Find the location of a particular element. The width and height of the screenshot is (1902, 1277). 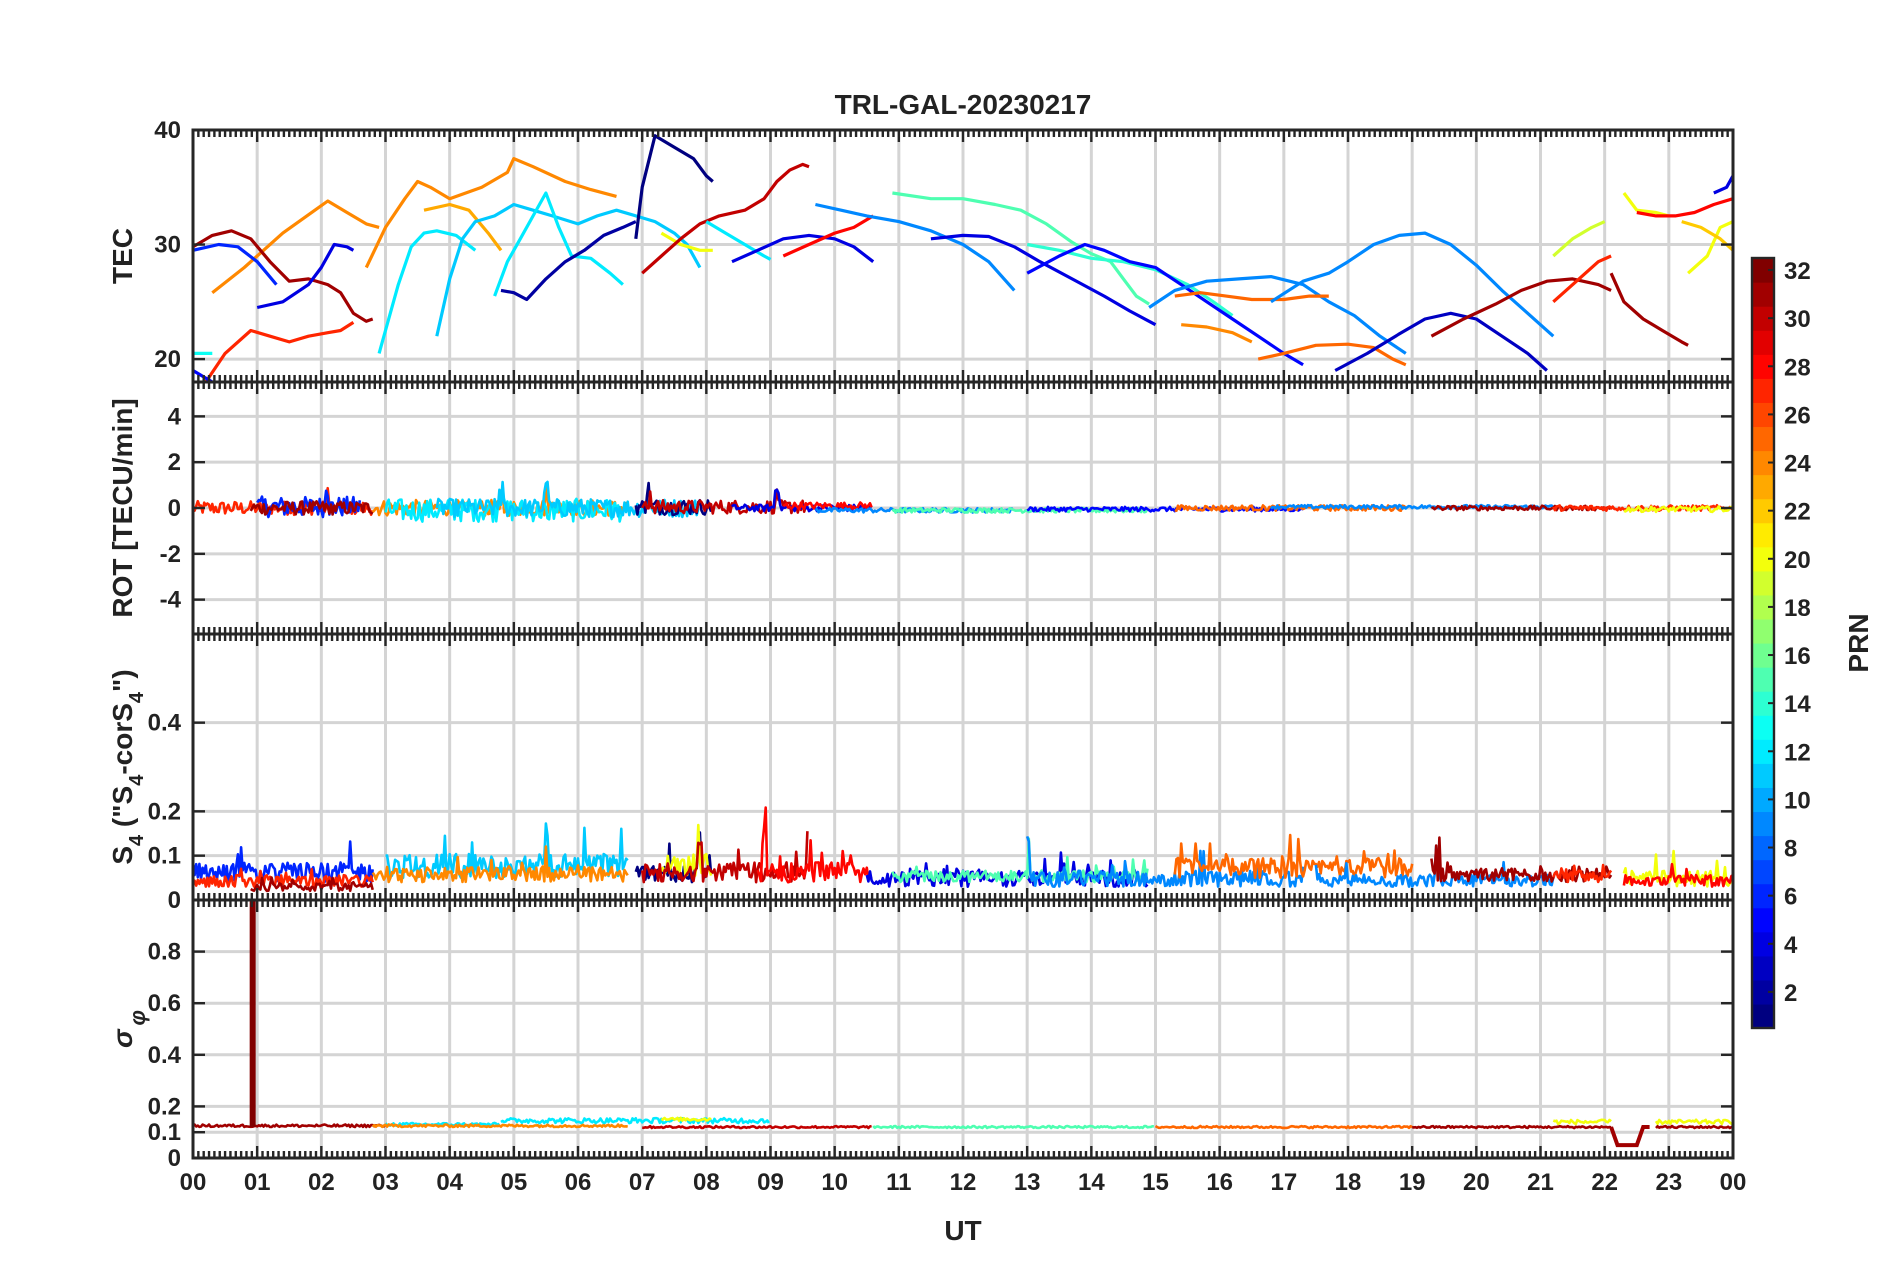

y-tick-label-rot: -4 is located at coordinates (171, 600).